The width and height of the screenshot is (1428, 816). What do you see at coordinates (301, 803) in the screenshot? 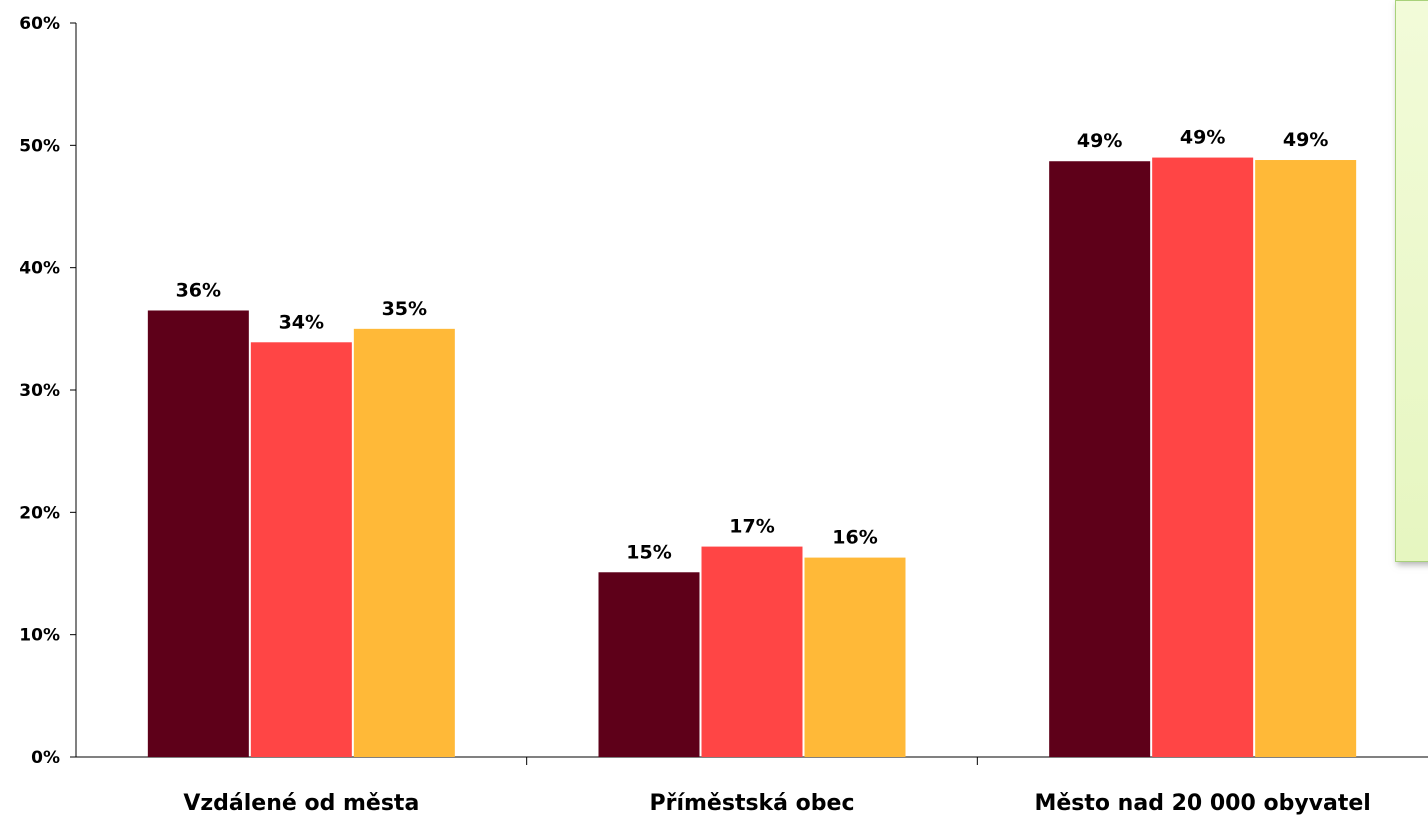
I see `category-label: Vzdálené od města` at bounding box center [301, 803].